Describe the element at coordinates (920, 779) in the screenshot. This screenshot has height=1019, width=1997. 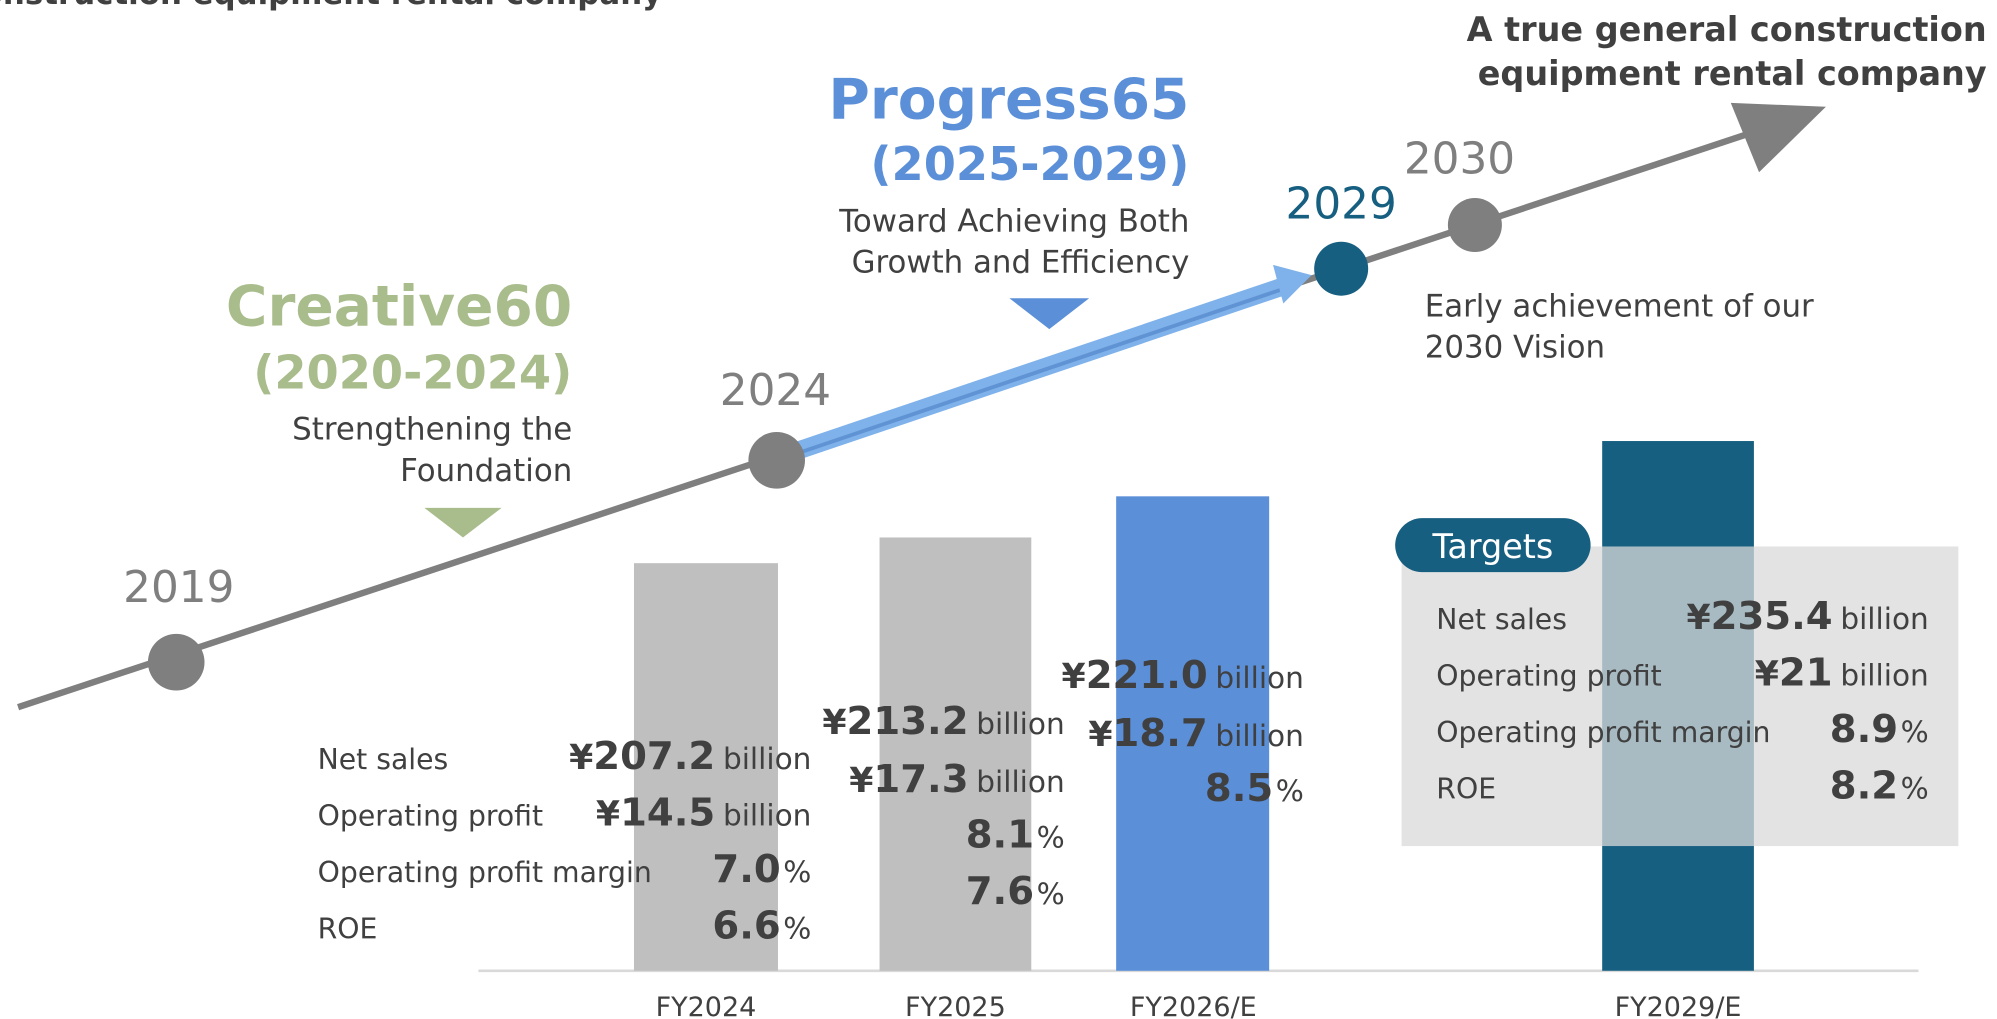
I see `value: 17.3` at that location.